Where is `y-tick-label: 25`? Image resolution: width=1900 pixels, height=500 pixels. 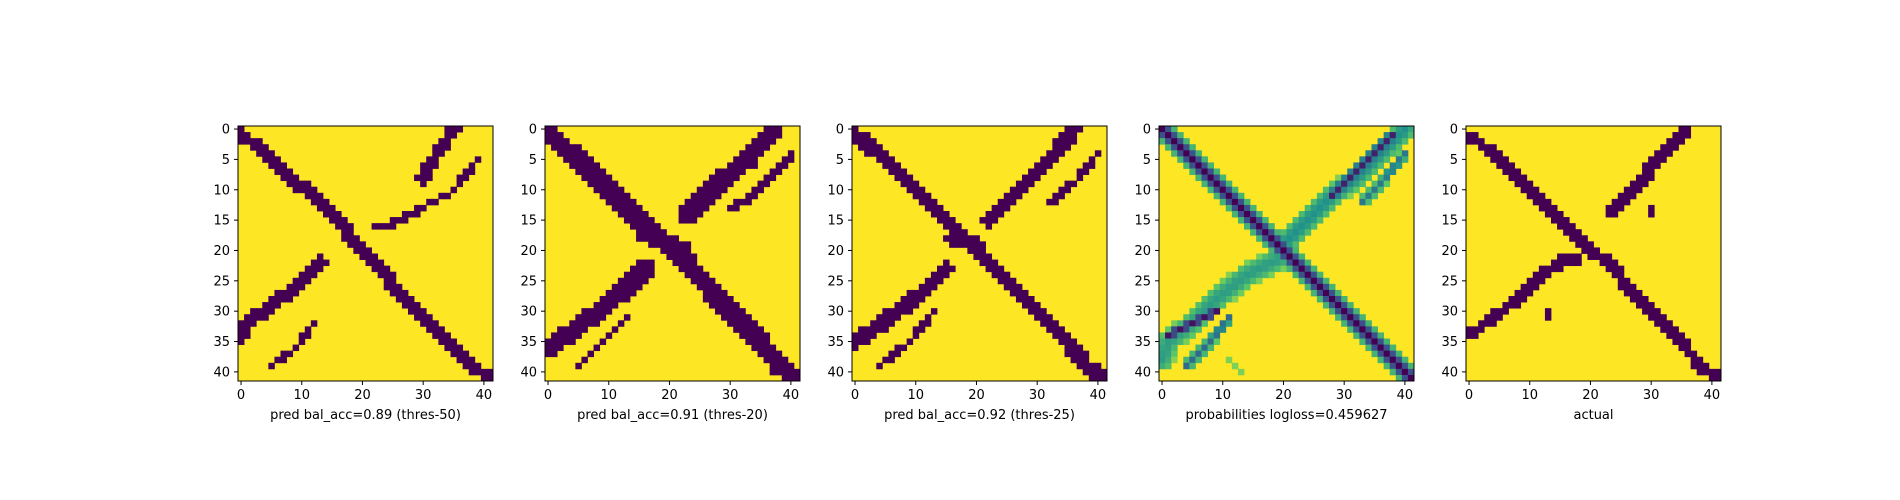 y-tick-label: 25 is located at coordinates (1449, 281).